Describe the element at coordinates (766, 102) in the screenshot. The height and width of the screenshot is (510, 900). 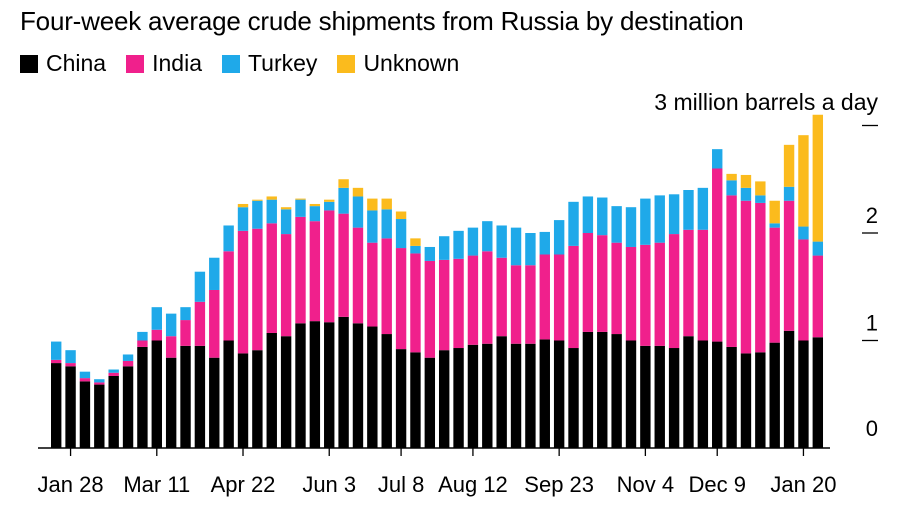
I see `units-label: 3 million barrels a day` at that location.